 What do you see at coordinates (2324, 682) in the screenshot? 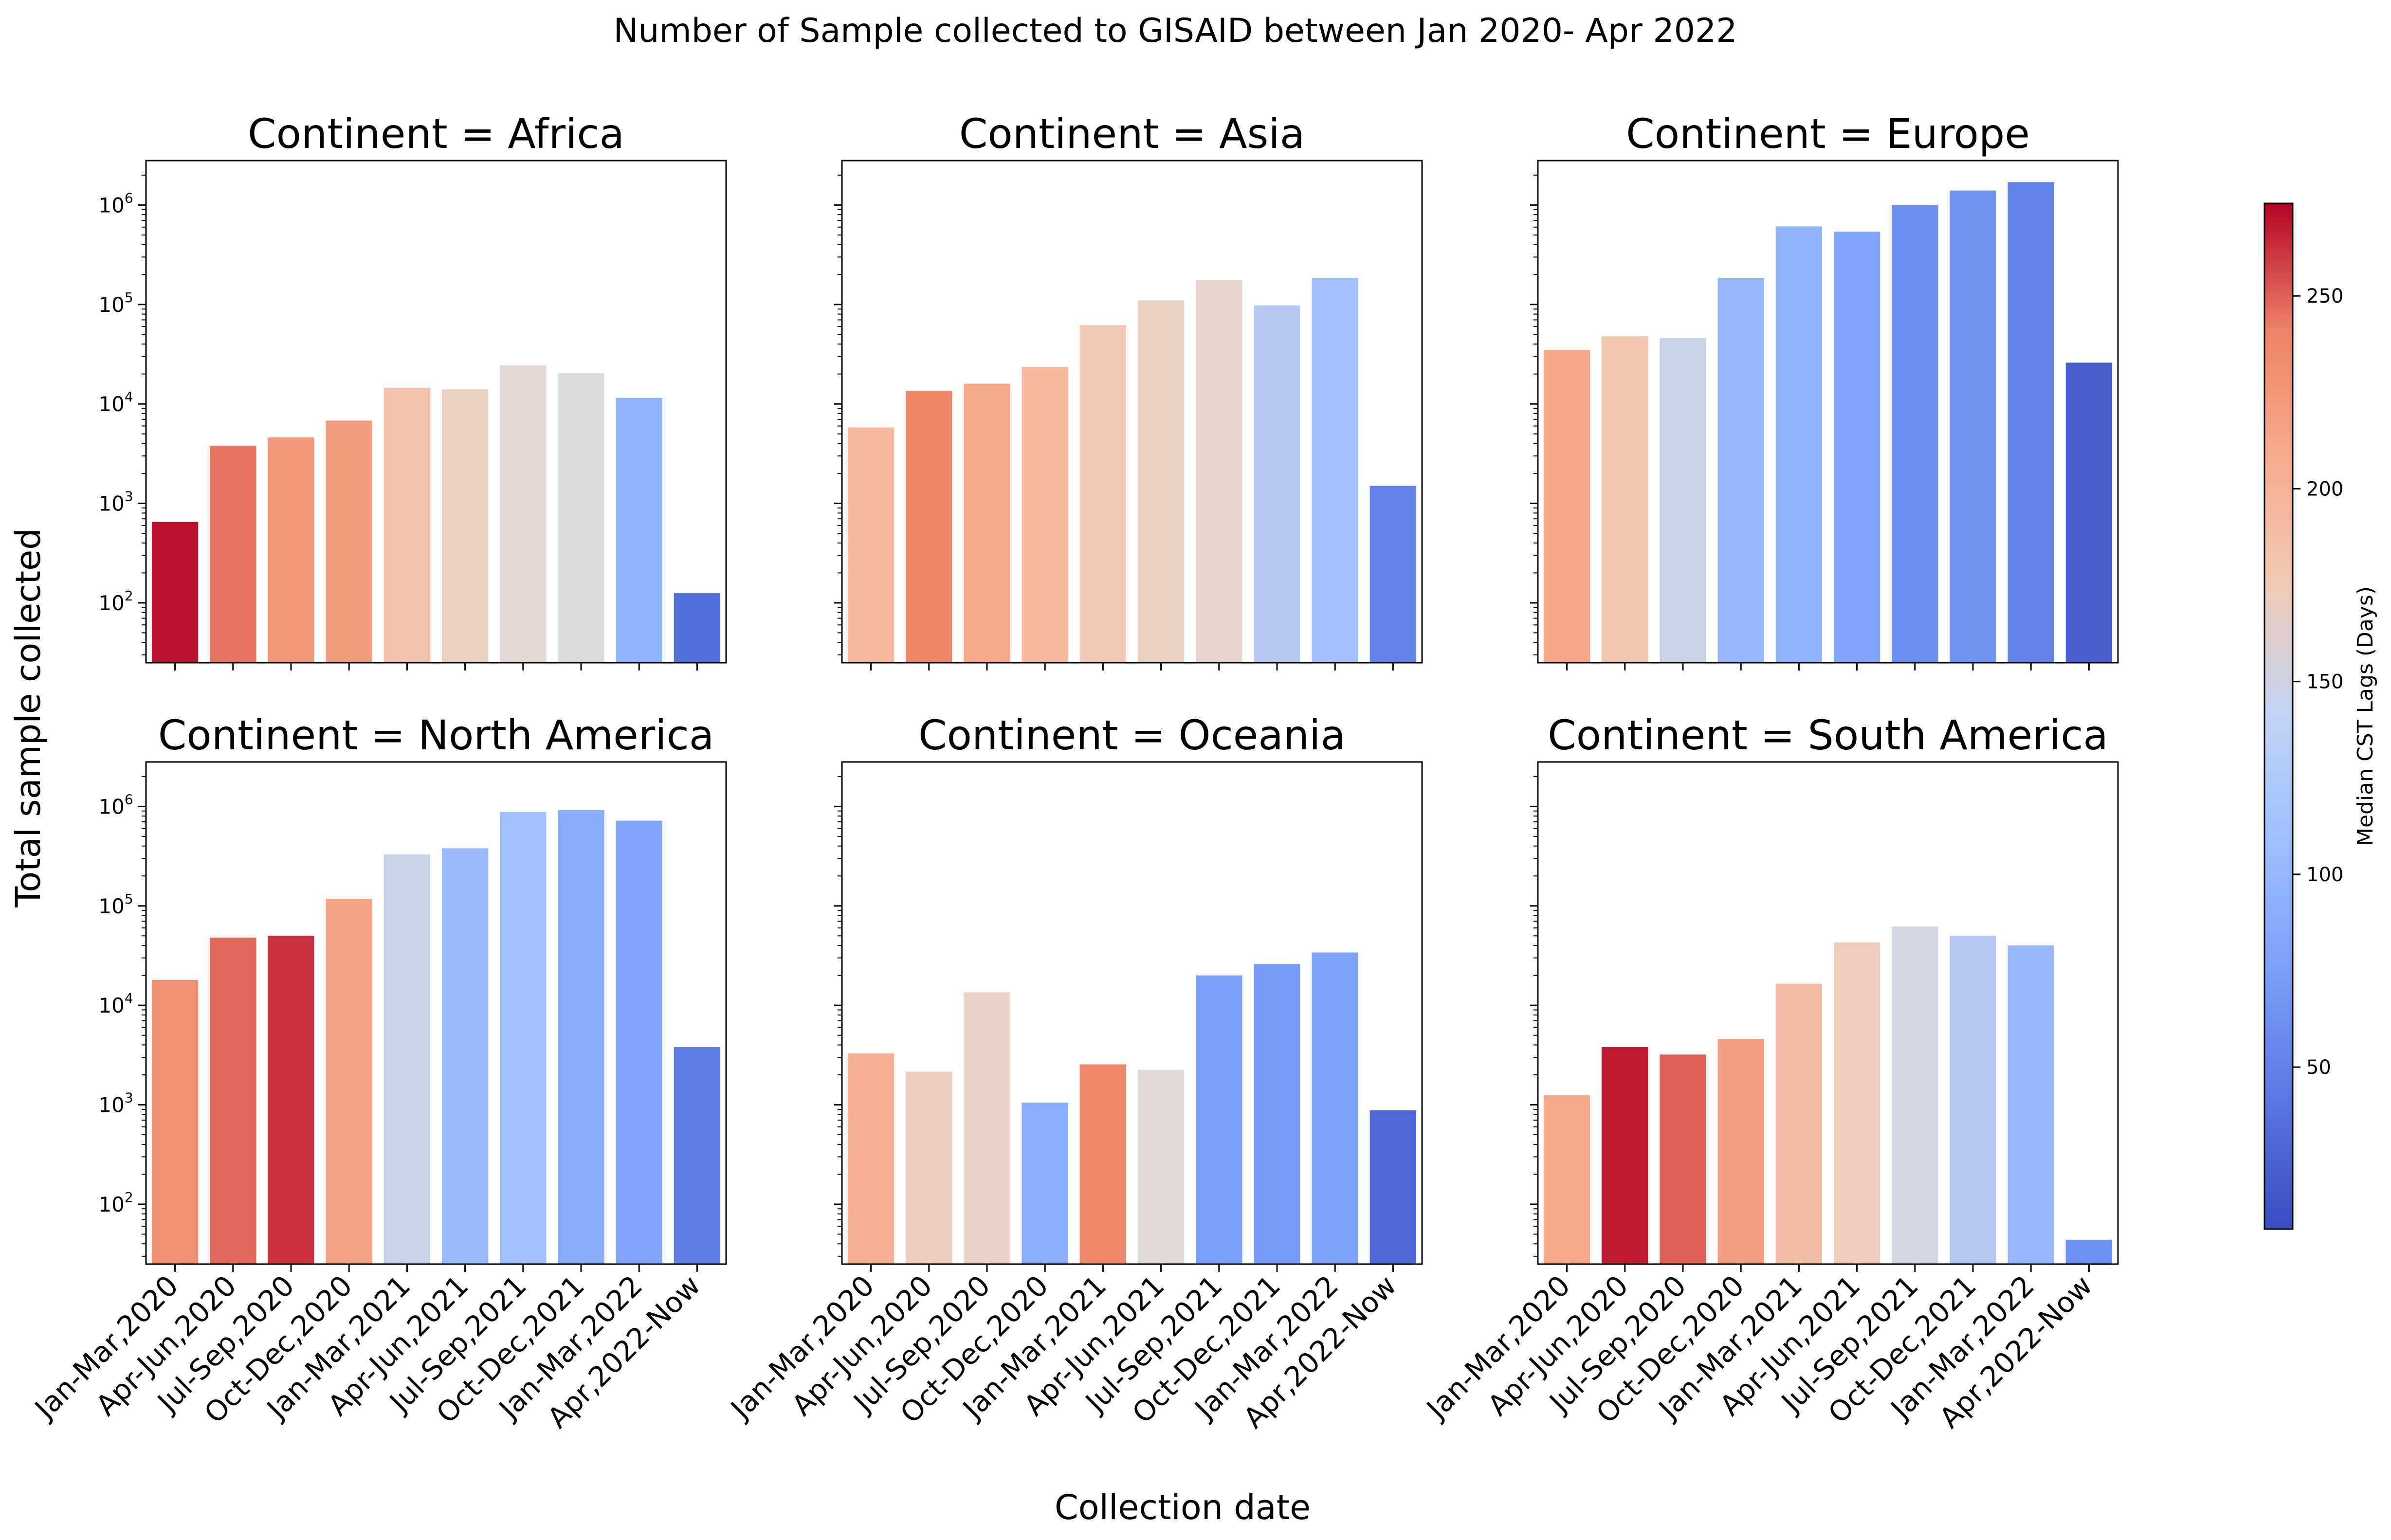
I see `colorbar-tick-label: 150` at bounding box center [2324, 682].